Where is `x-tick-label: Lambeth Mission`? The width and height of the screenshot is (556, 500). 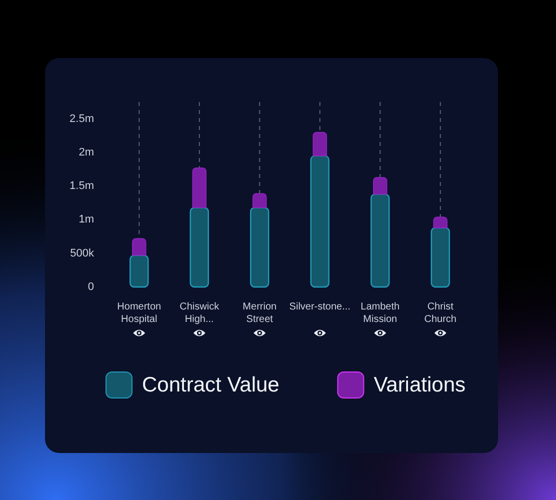
x-tick-label: Lambeth Mission is located at coordinates (380, 313).